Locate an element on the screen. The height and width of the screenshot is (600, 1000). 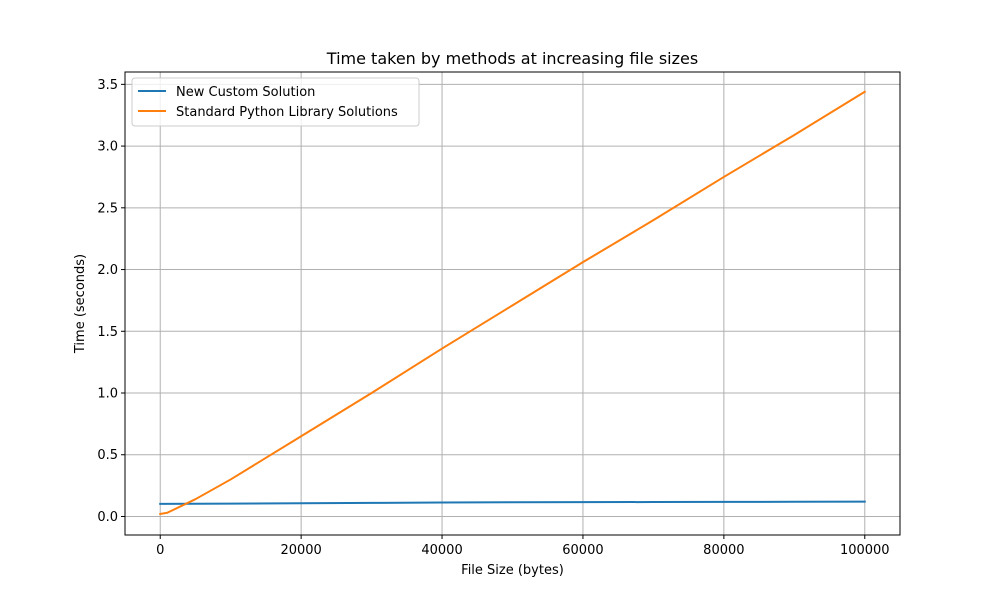
y-tick-label: 1.5 is located at coordinates (107, 332).